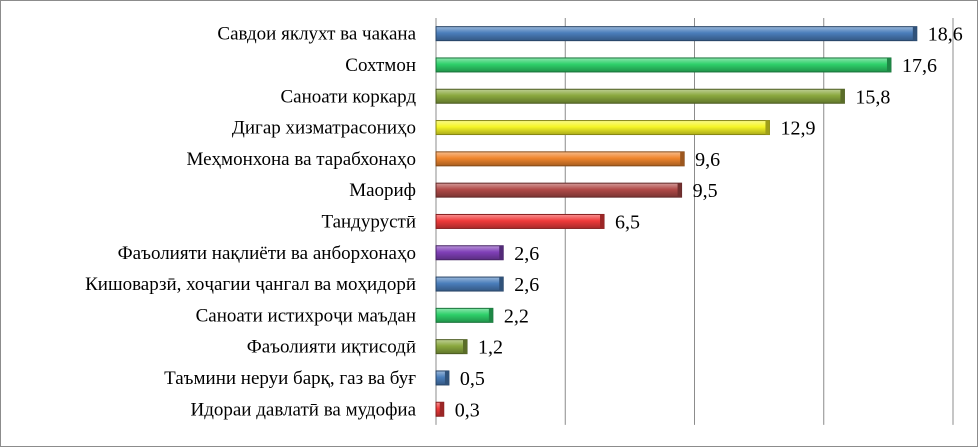 This screenshot has height=447, width=978. Describe the element at coordinates (324, 128) in the screenshot. I see `category-label-3: Дигар хизматрасониҳо` at that location.